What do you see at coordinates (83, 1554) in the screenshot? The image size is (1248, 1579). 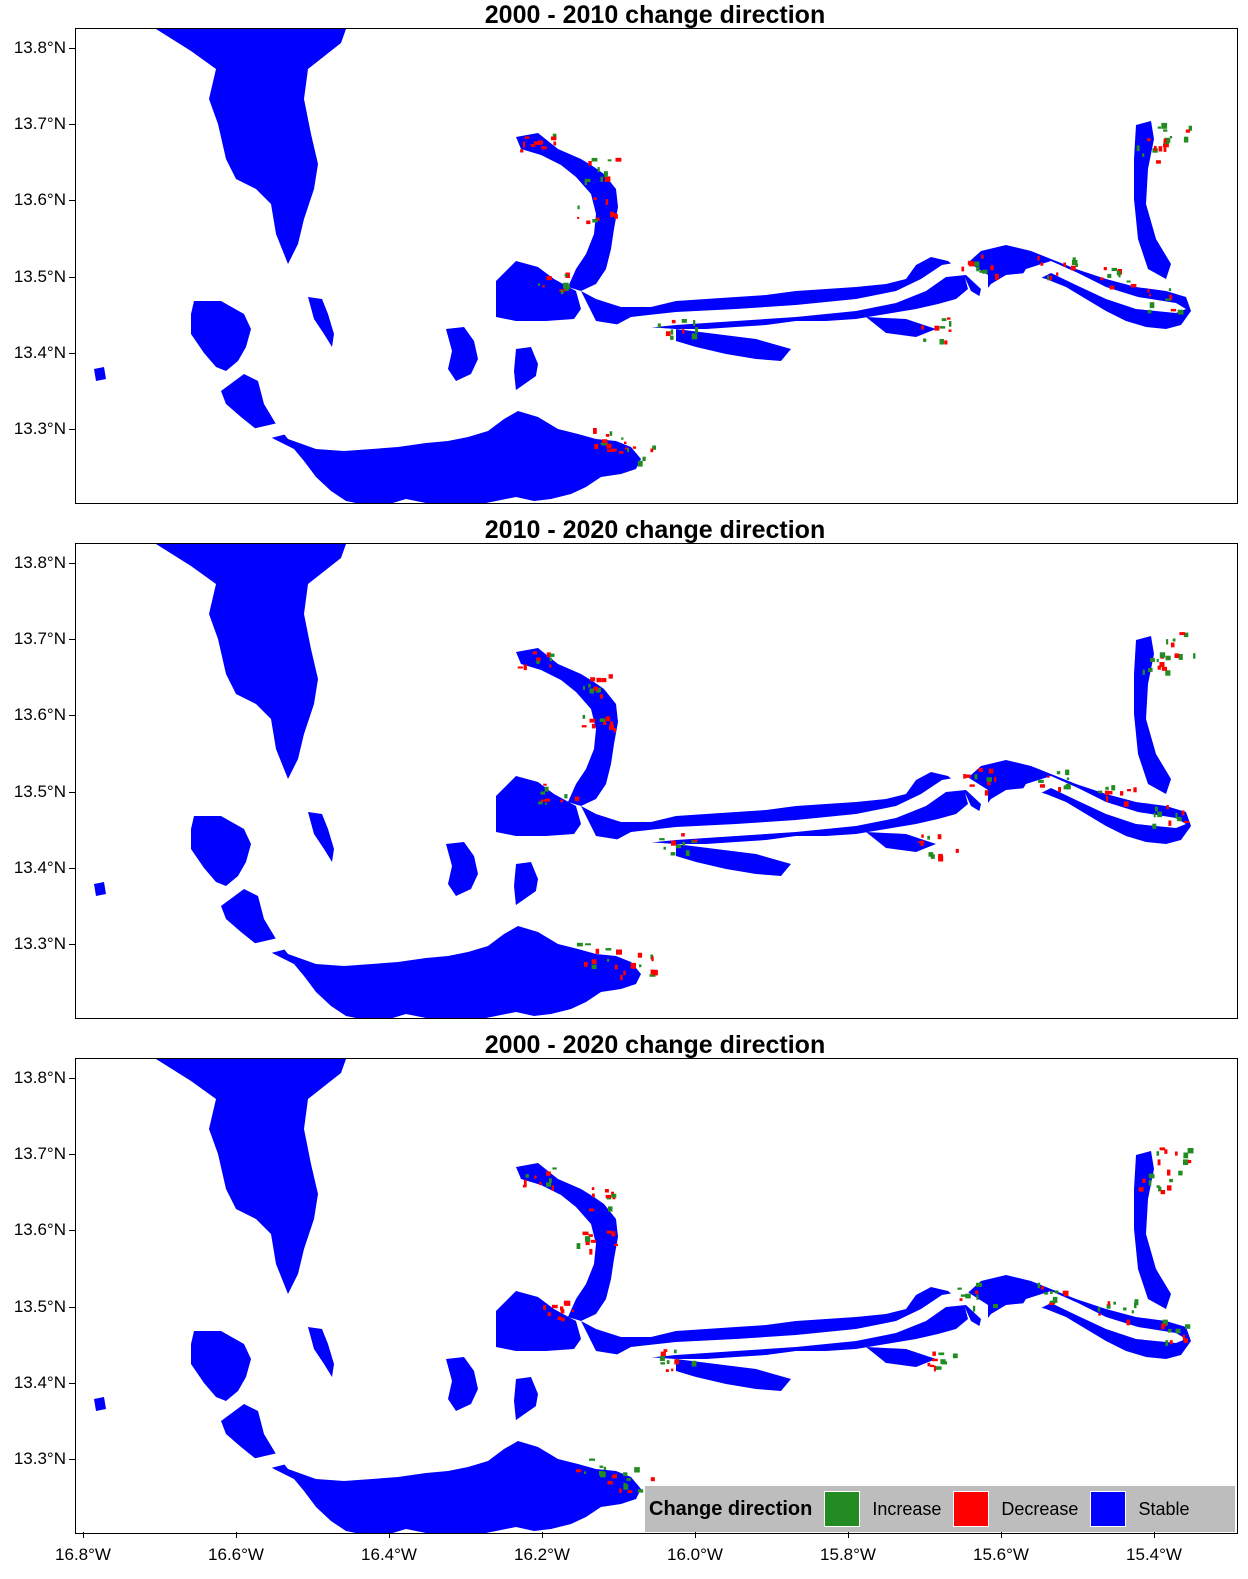 I see `x-tick-label: 16.8°W` at bounding box center [83, 1554].